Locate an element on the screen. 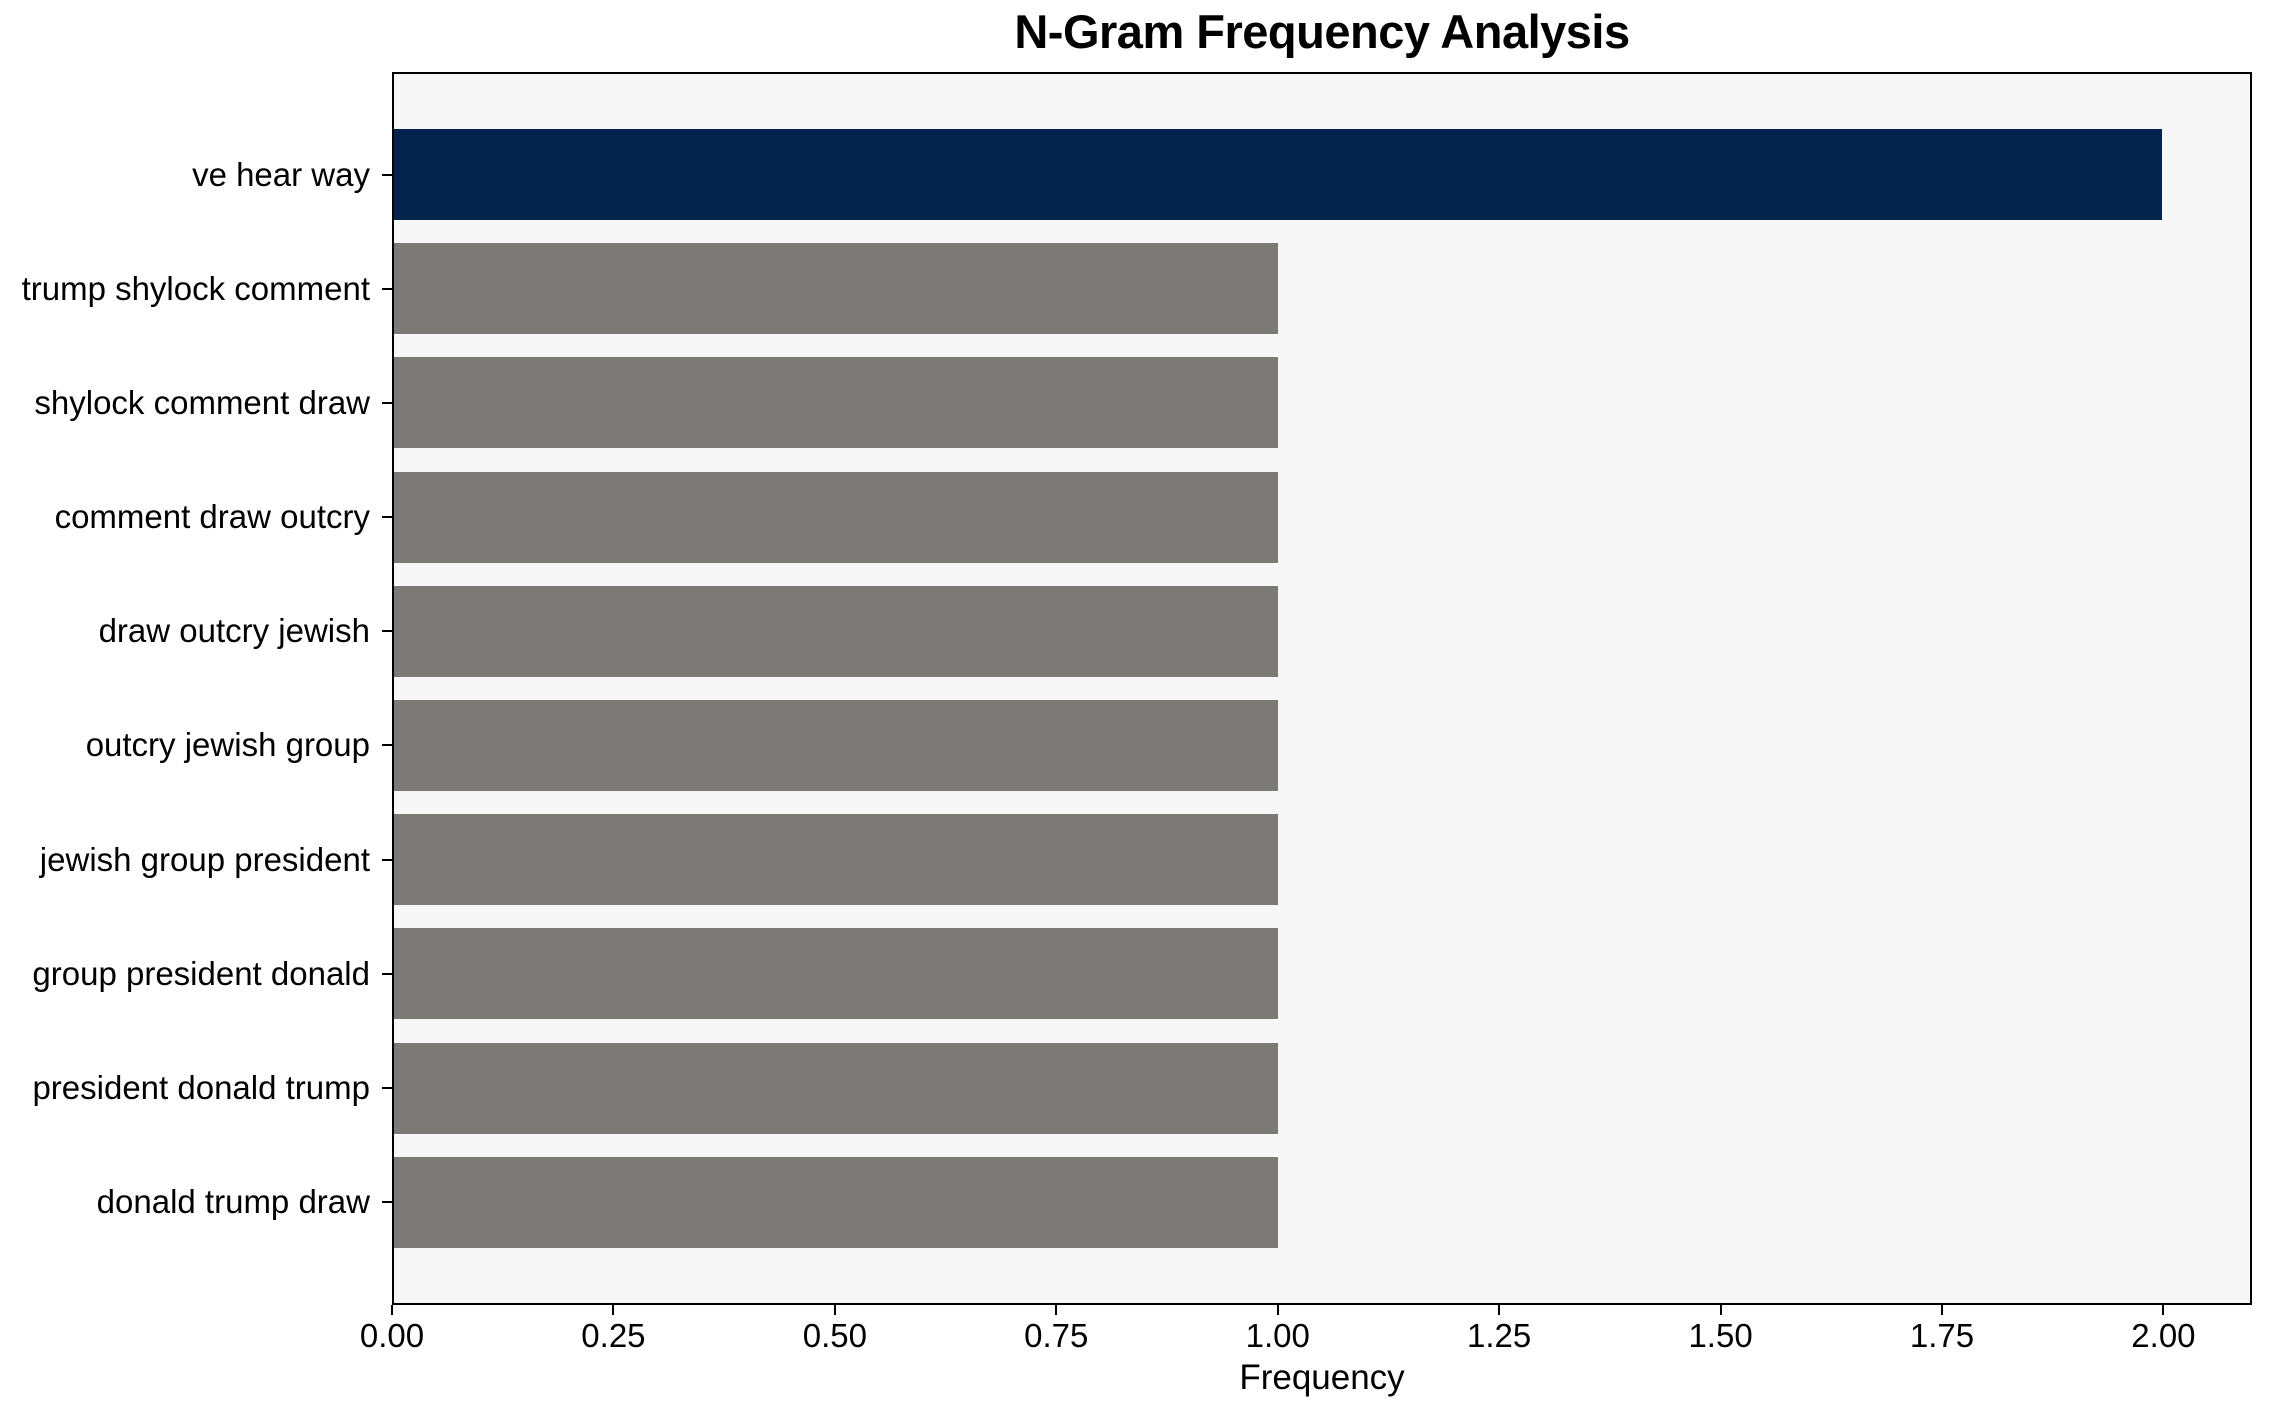  category-label-row: outcry jewish group is located at coordinates (196, 745).